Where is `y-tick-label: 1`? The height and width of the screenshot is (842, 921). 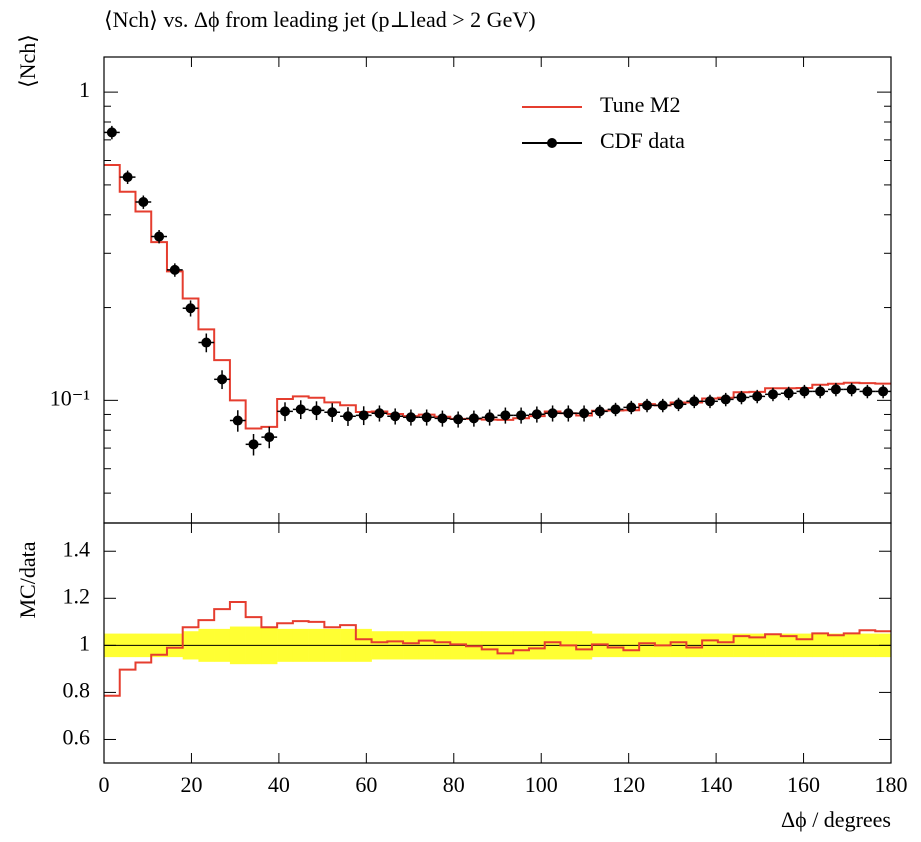
y-tick-label: 1 is located at coordinates (84, 89).